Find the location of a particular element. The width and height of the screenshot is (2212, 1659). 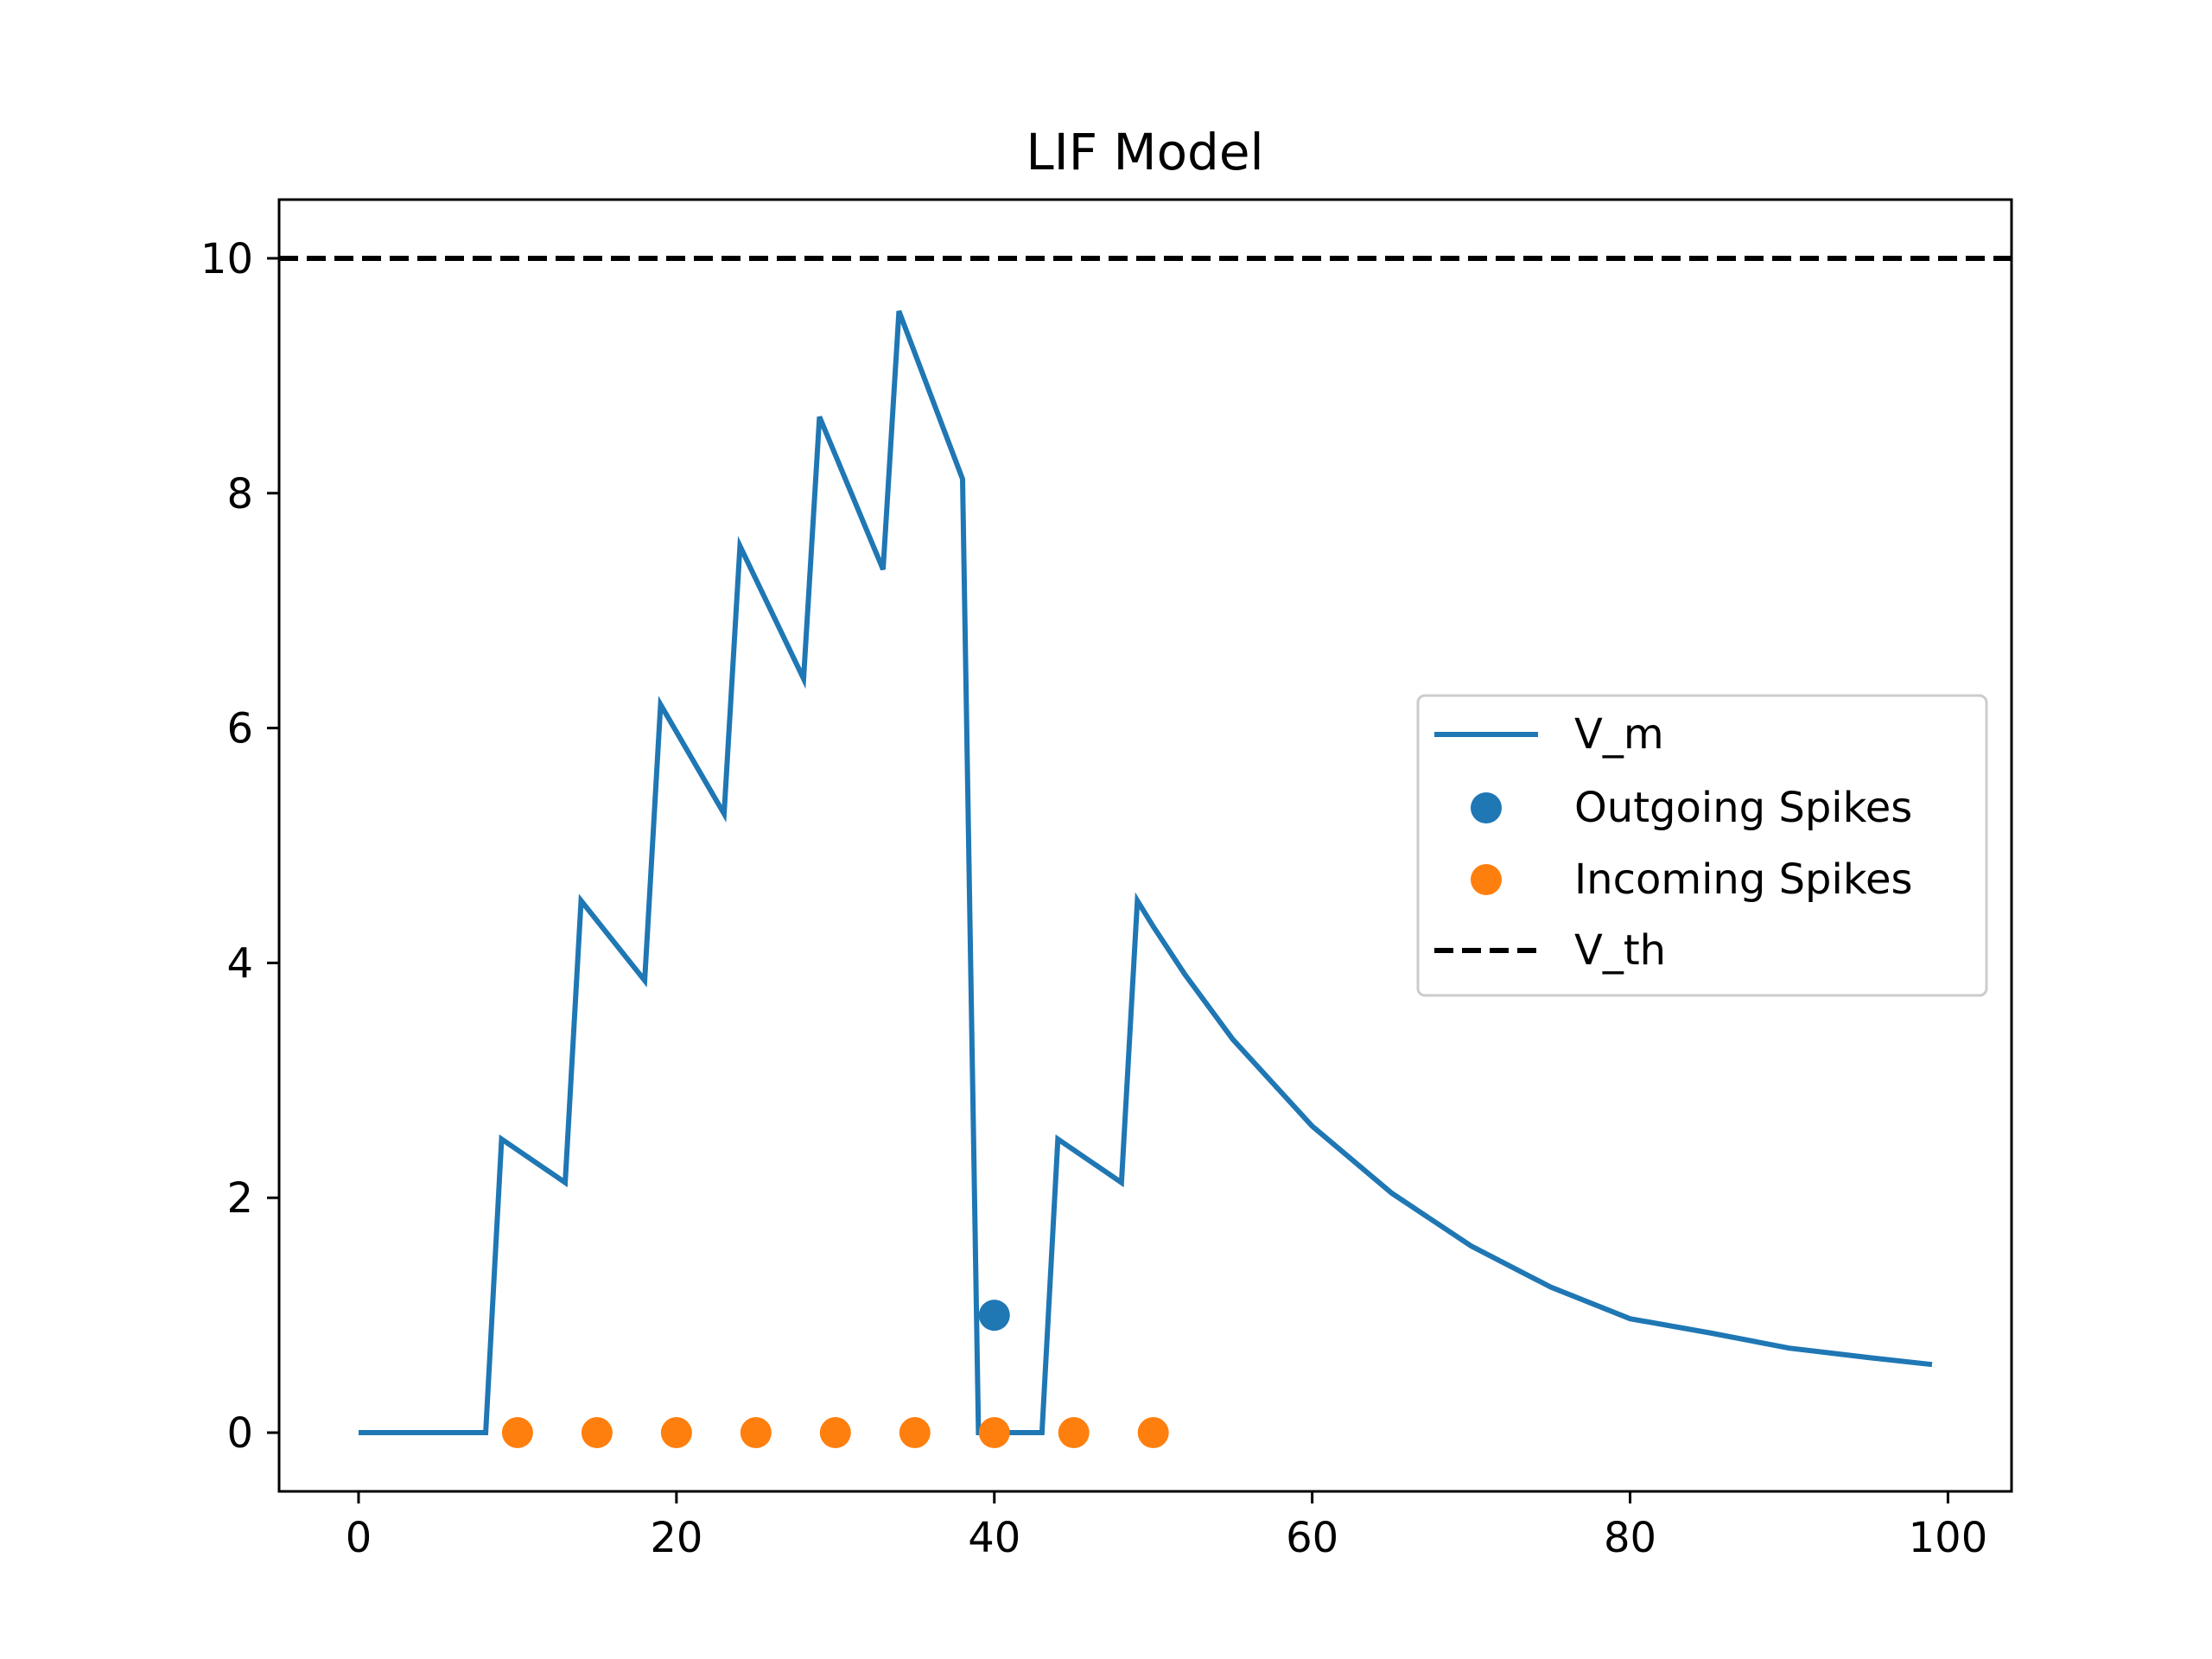

legend-incoming-marker is located at coordinates (1486, 879).